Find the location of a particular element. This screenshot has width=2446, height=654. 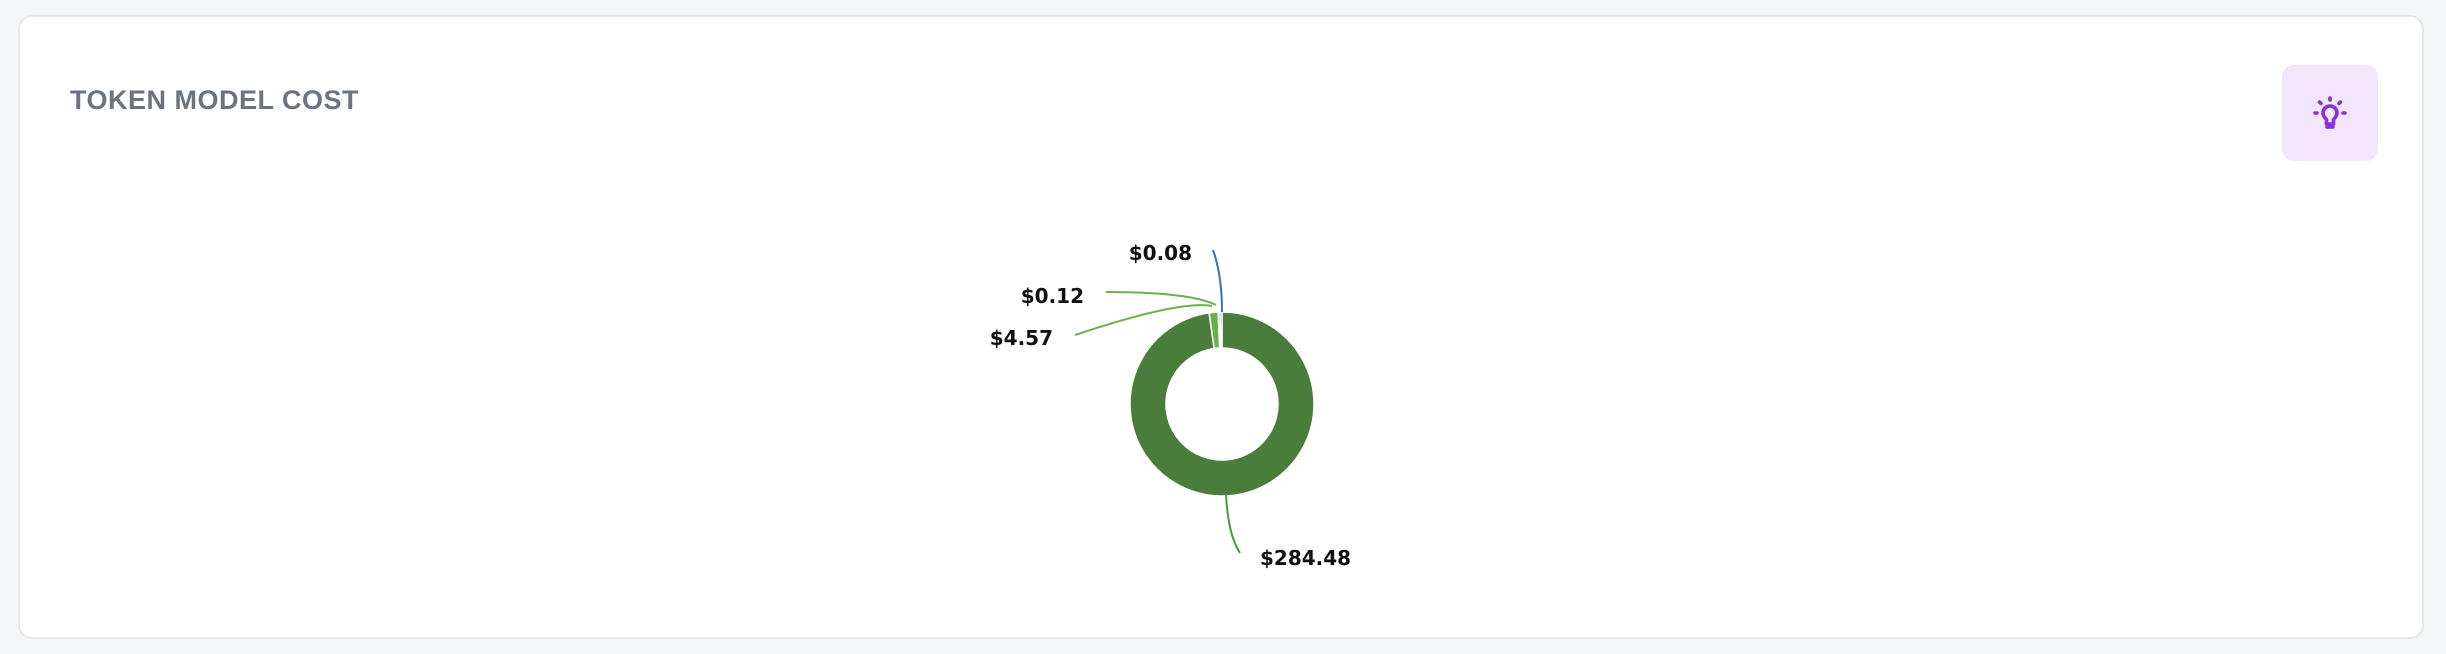

data-label: $0.12 is located at coordinates (1052, 296).